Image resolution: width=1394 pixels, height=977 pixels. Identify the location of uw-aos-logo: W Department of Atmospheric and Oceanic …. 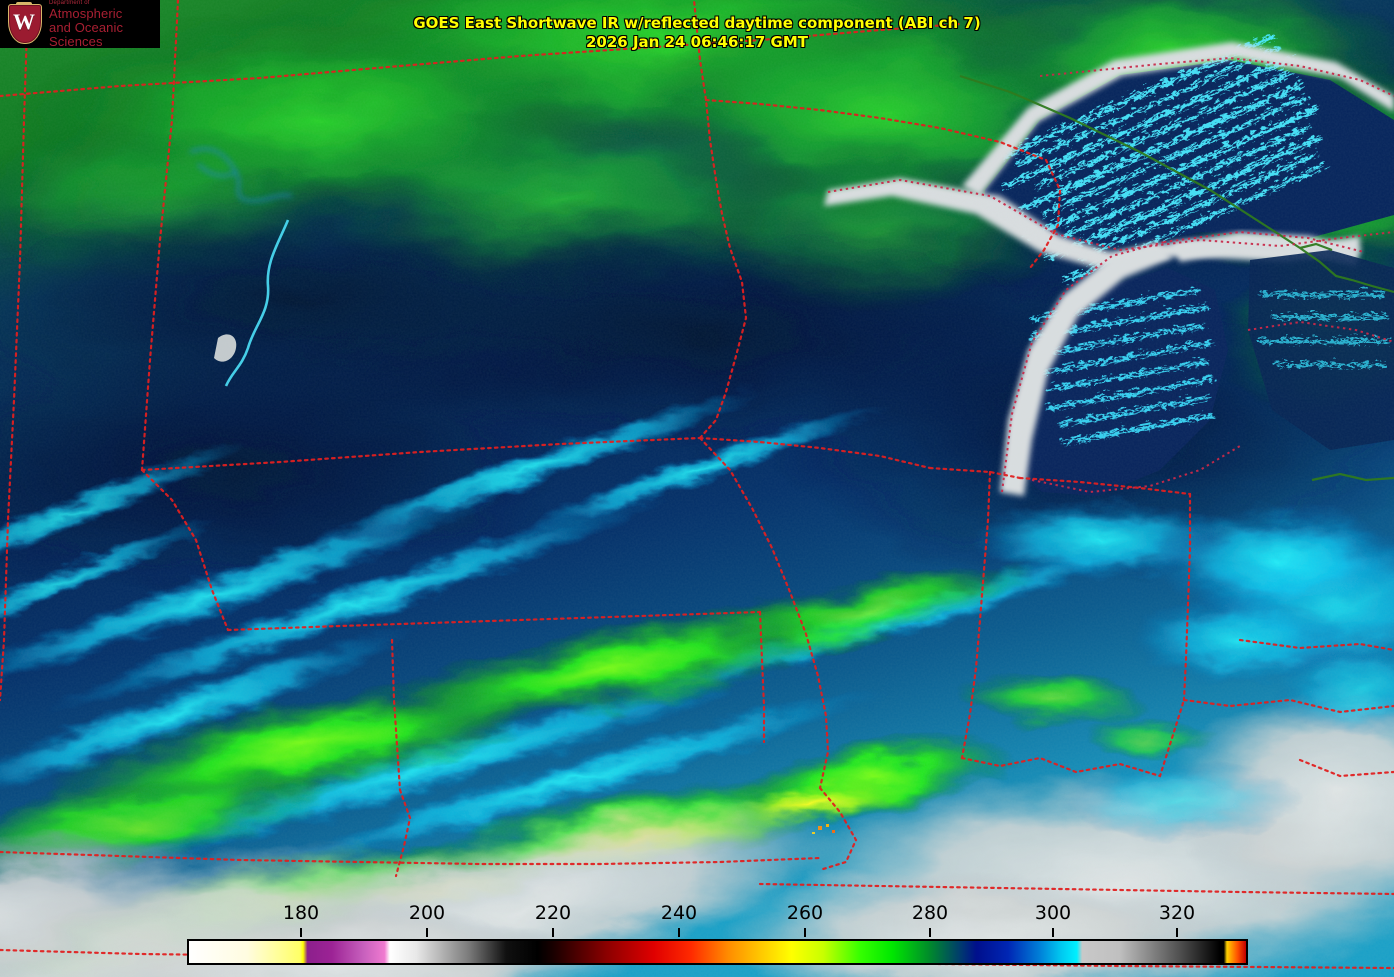
(80, 24).